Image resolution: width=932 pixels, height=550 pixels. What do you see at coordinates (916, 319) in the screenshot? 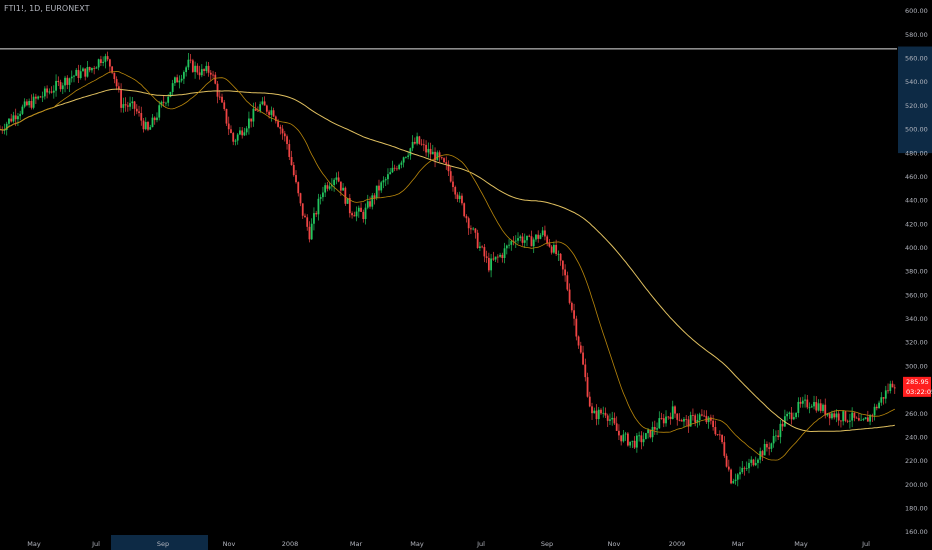
I see `y-tick-label: 340.00` at bounding box center [916, 319].